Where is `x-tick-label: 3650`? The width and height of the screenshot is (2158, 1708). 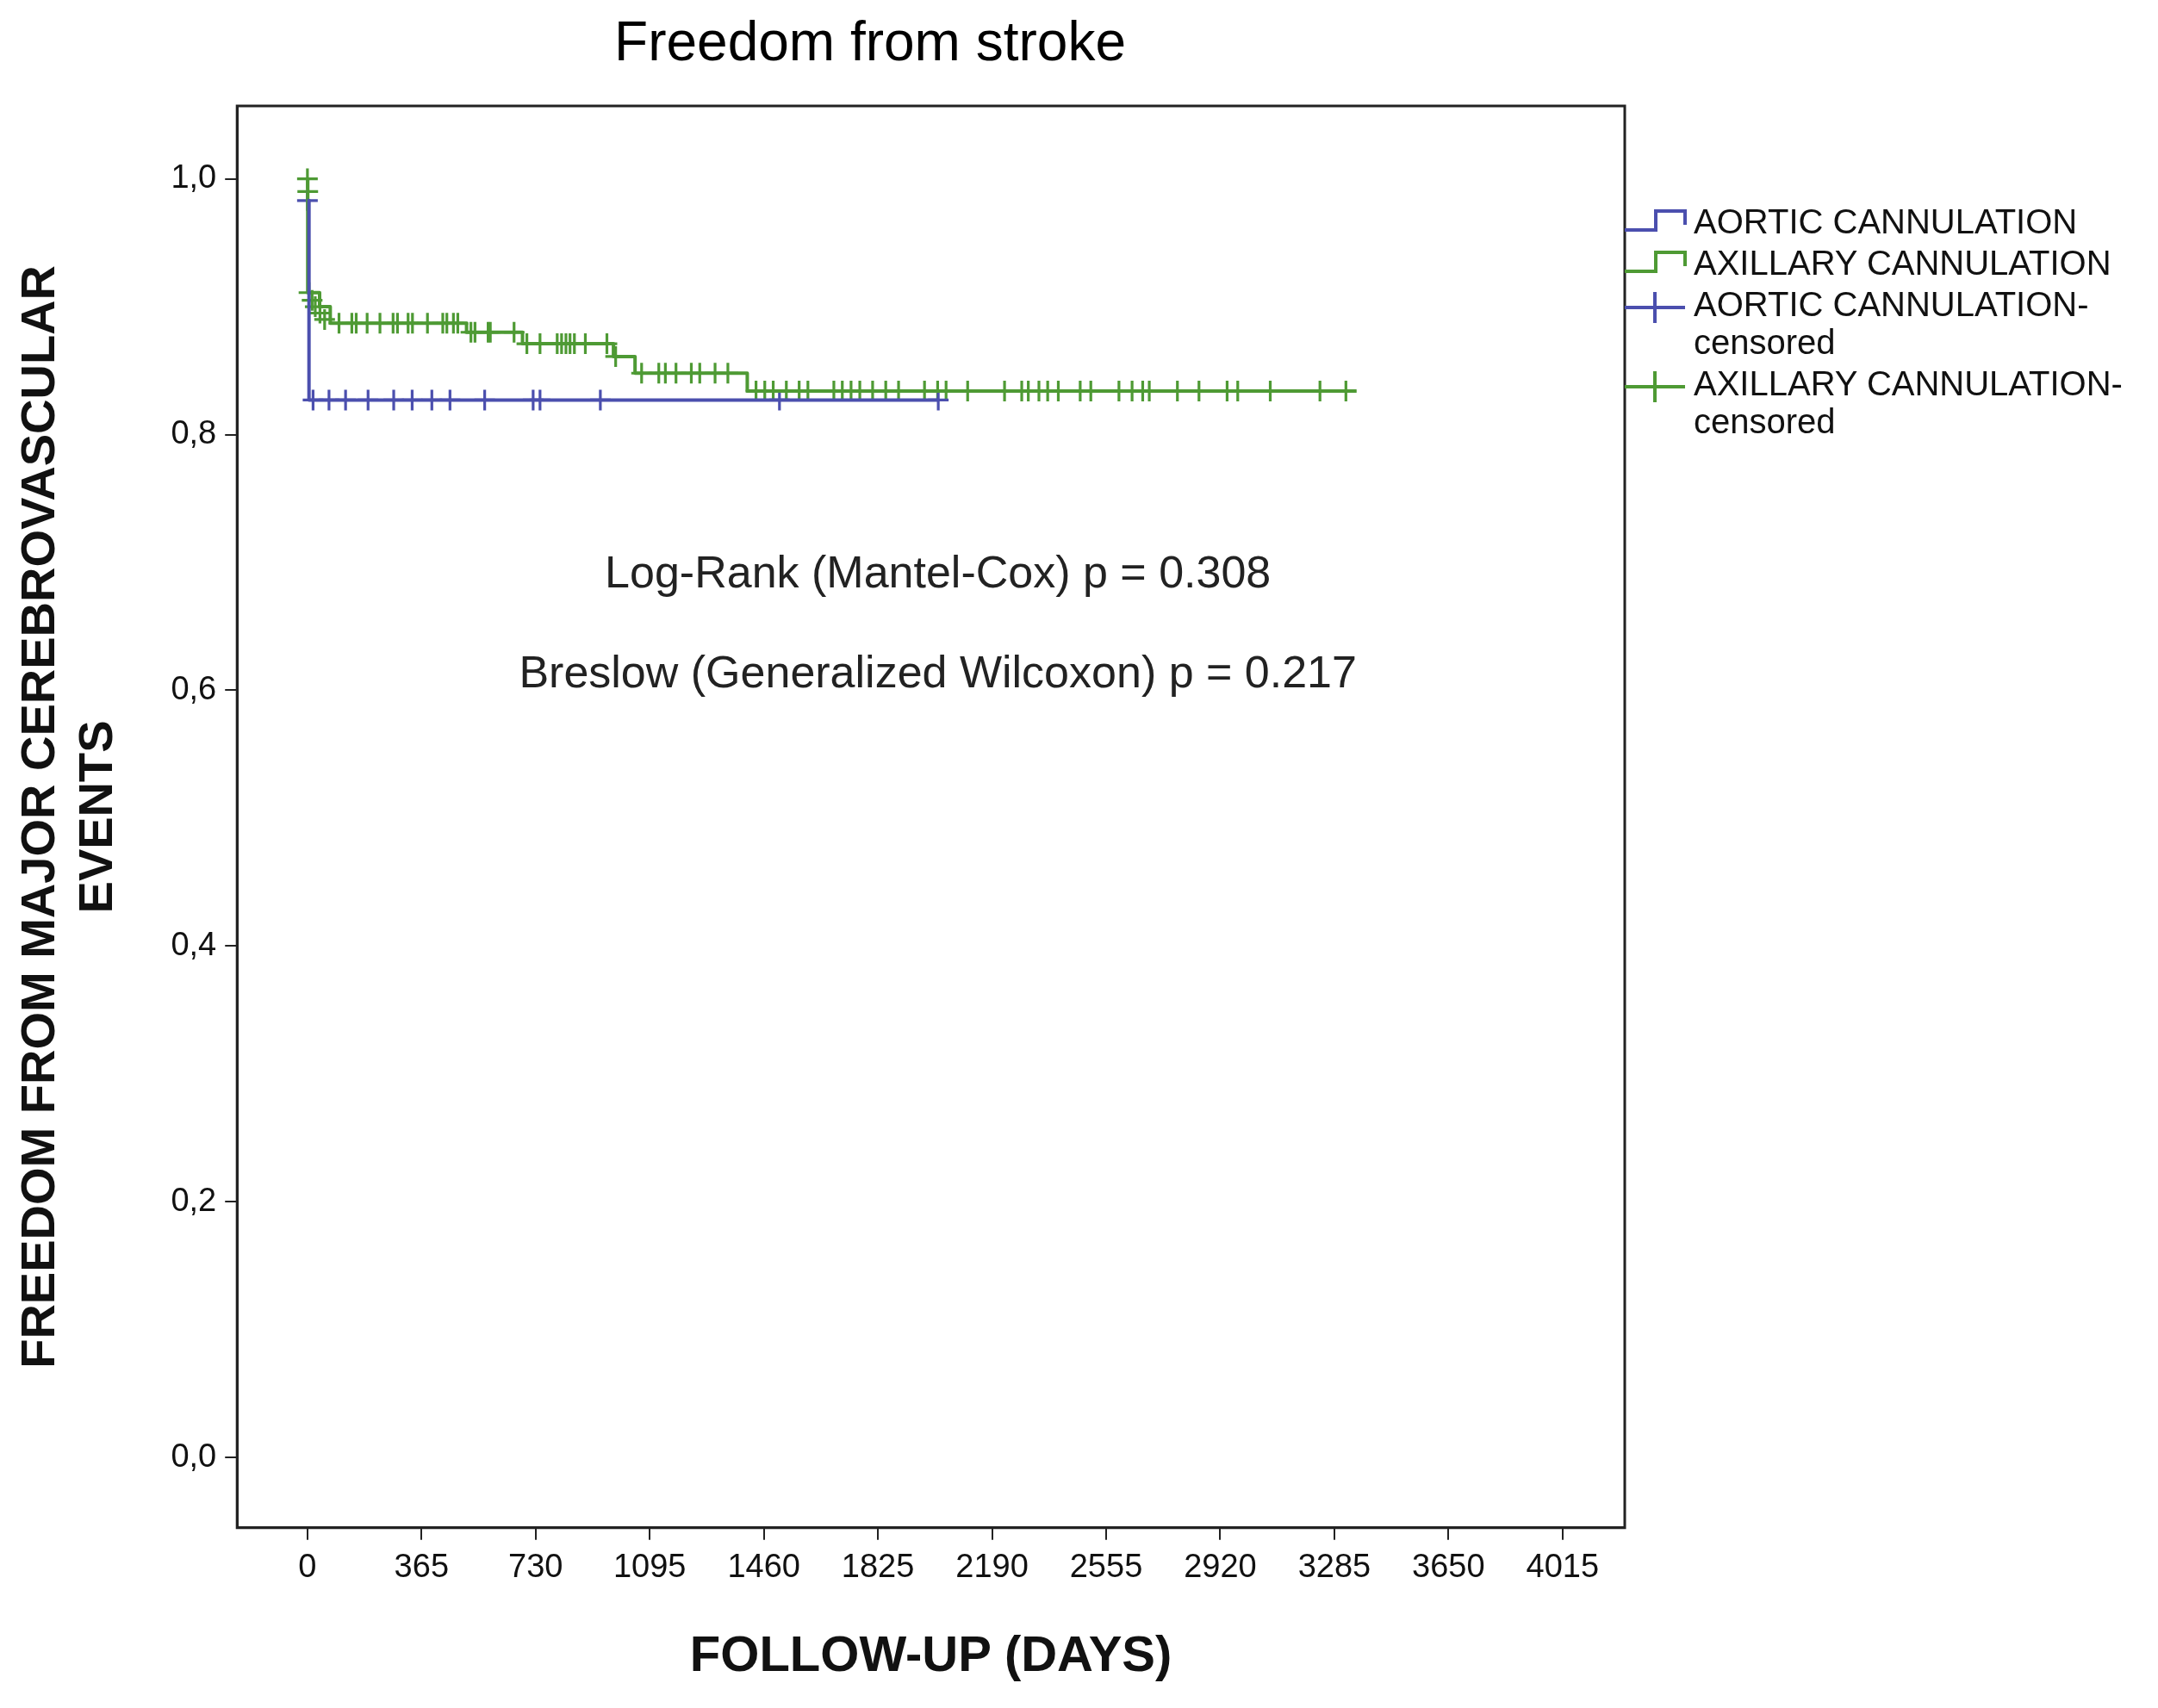
x-tick-label: 3650 is located at coordinates (1448, 1566).